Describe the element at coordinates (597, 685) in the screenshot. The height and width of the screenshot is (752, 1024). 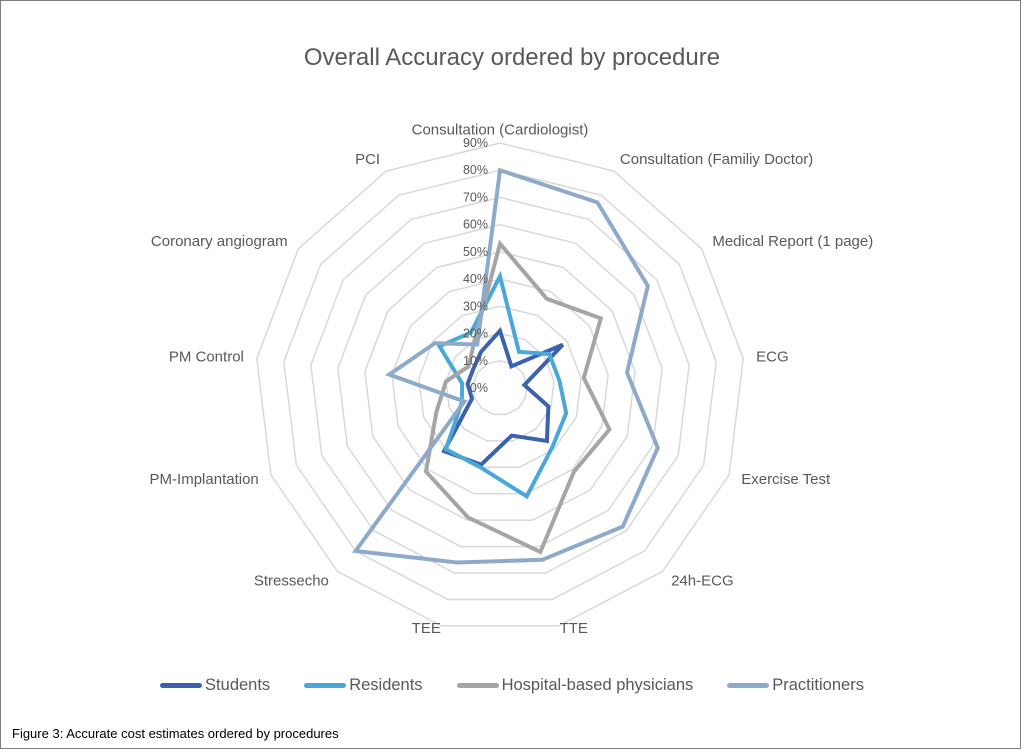
I see `legend-label: Hospital-based physicians` at that location.